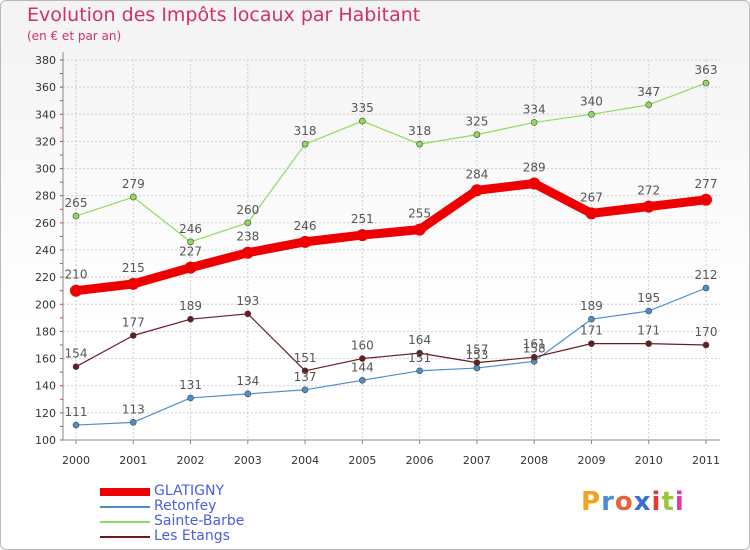 This screenshot has height=550, width=750. Describe the element at coordinates (199, 521) in the screenshot. I see `legend-label-sainte-barbe: Sainte-Barbe` at that location.